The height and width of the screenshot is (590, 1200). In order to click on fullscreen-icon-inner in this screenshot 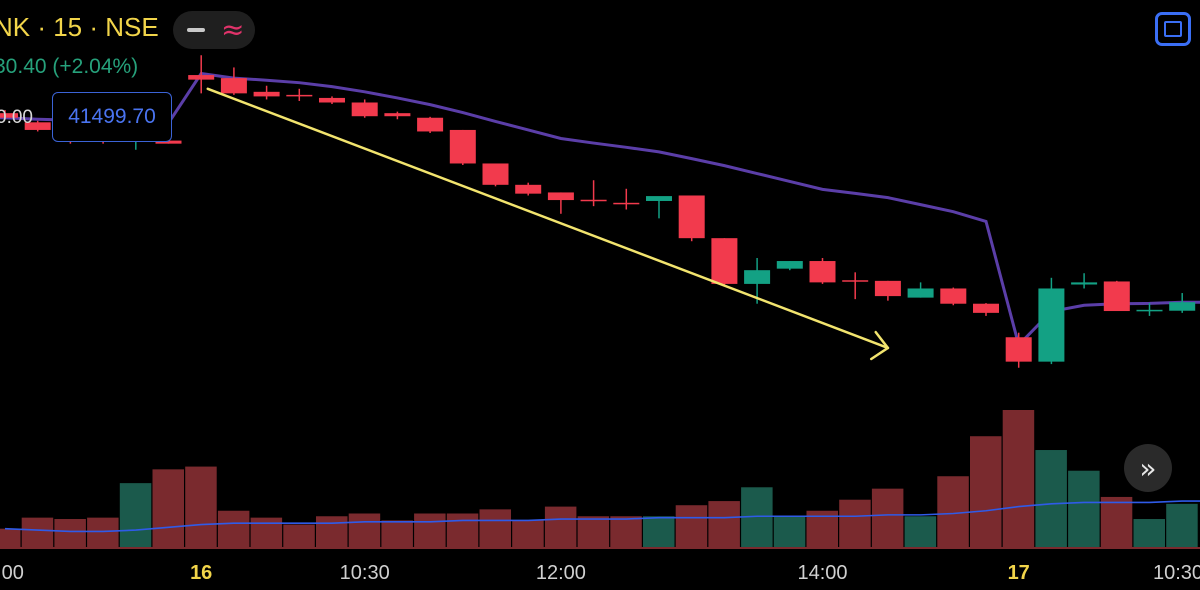, I will do `click(1173, 29)`.